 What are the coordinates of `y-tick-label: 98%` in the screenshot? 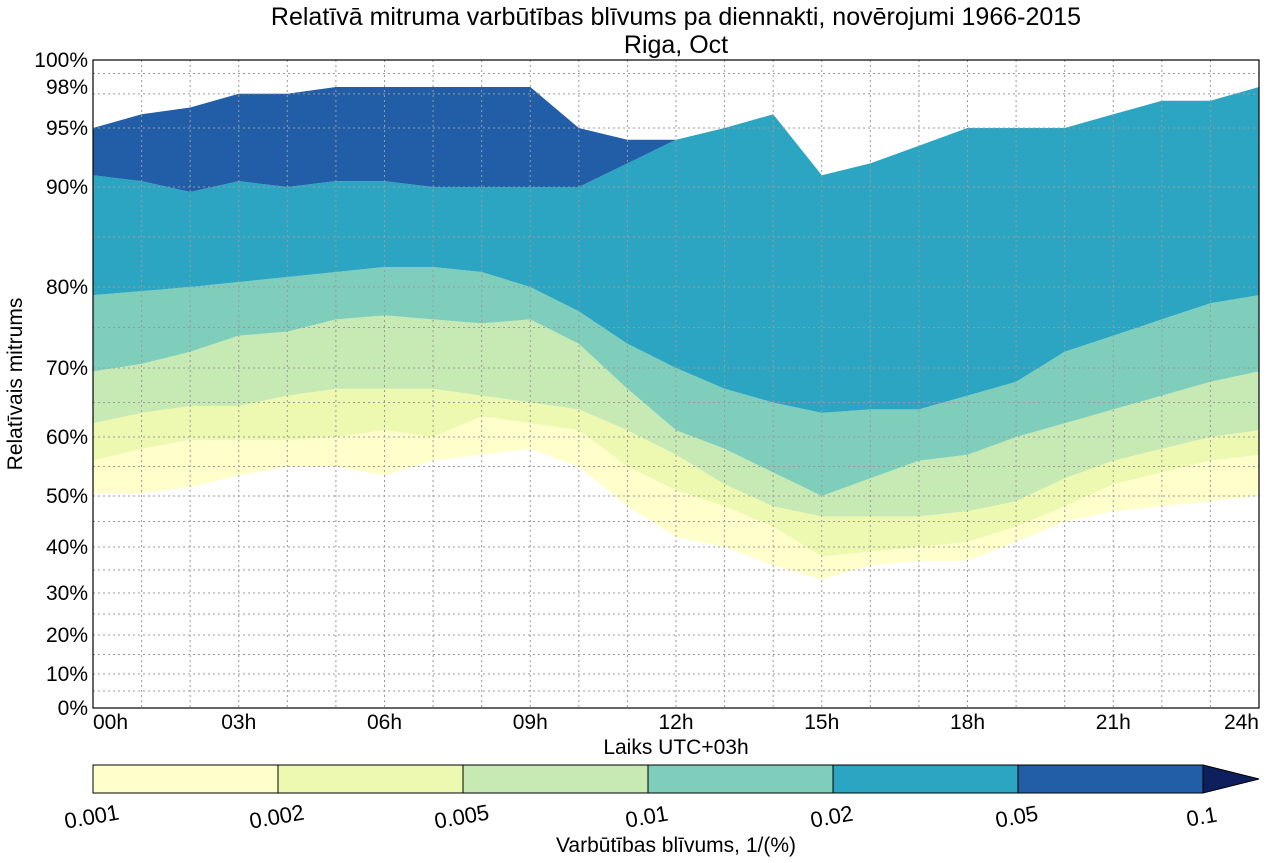 It's located at (67, 87).